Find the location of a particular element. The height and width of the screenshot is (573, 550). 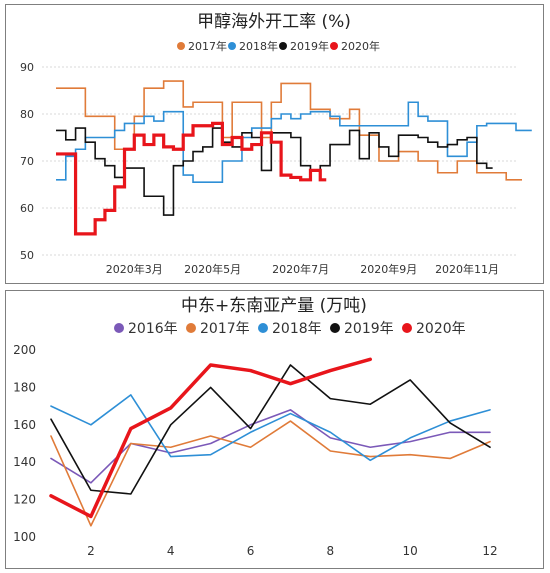

x-tick-bottom-0: 2 is located at coordinates (91, 551).